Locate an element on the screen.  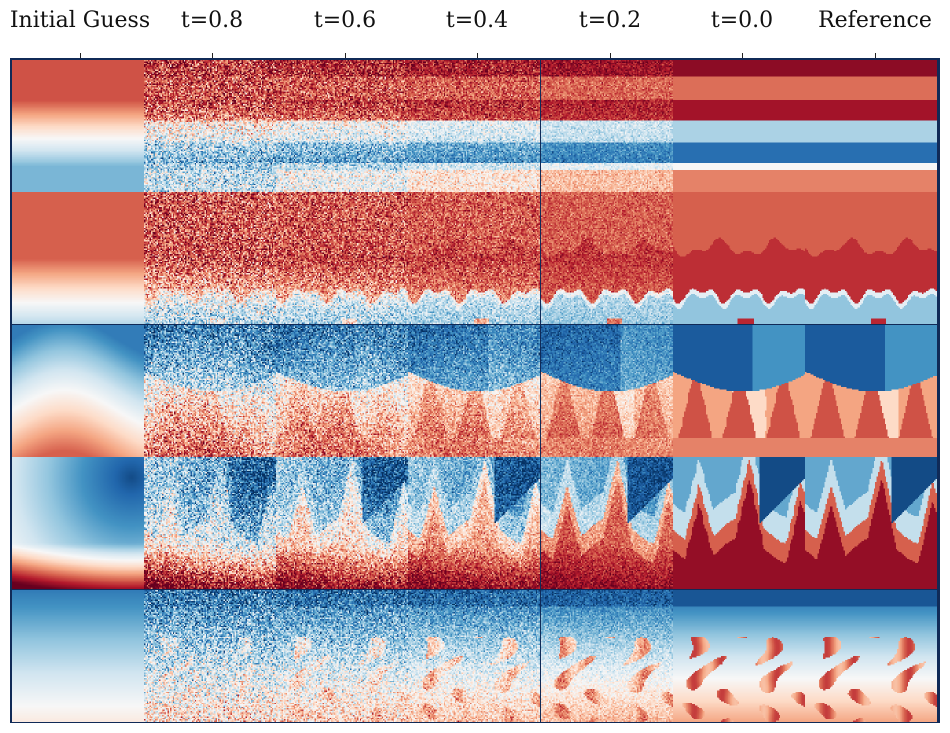
column-title-5: t=0.0 is located at coordinates (742, 20).